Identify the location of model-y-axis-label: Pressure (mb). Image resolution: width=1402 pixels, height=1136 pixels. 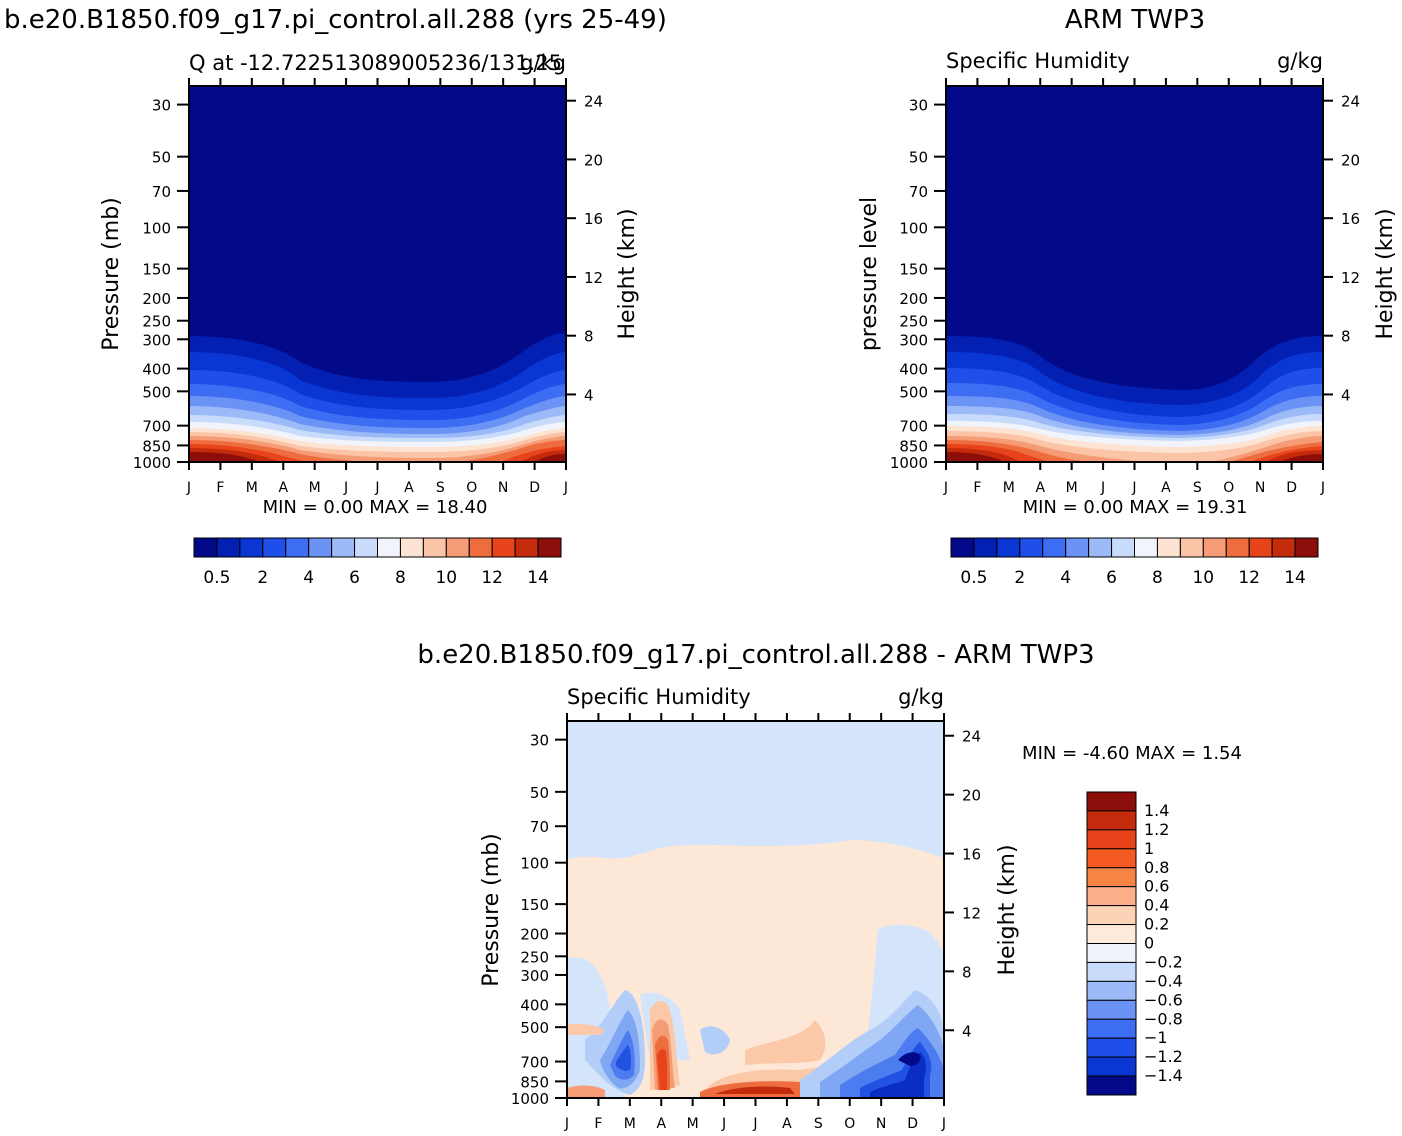
(111, 274).